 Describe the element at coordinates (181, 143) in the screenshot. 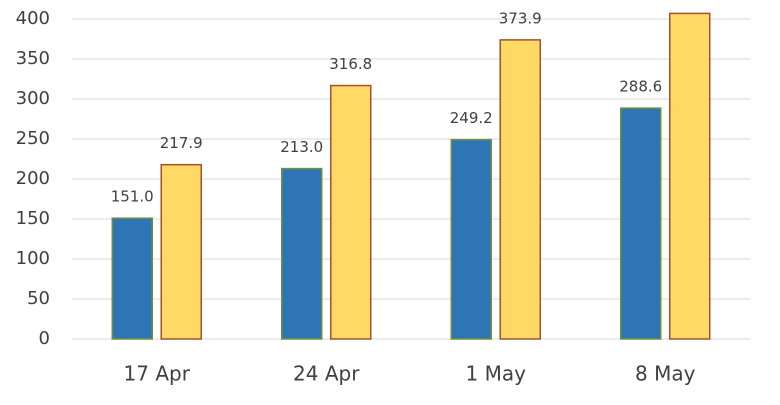

I see `value-label: 217.9` at that location.